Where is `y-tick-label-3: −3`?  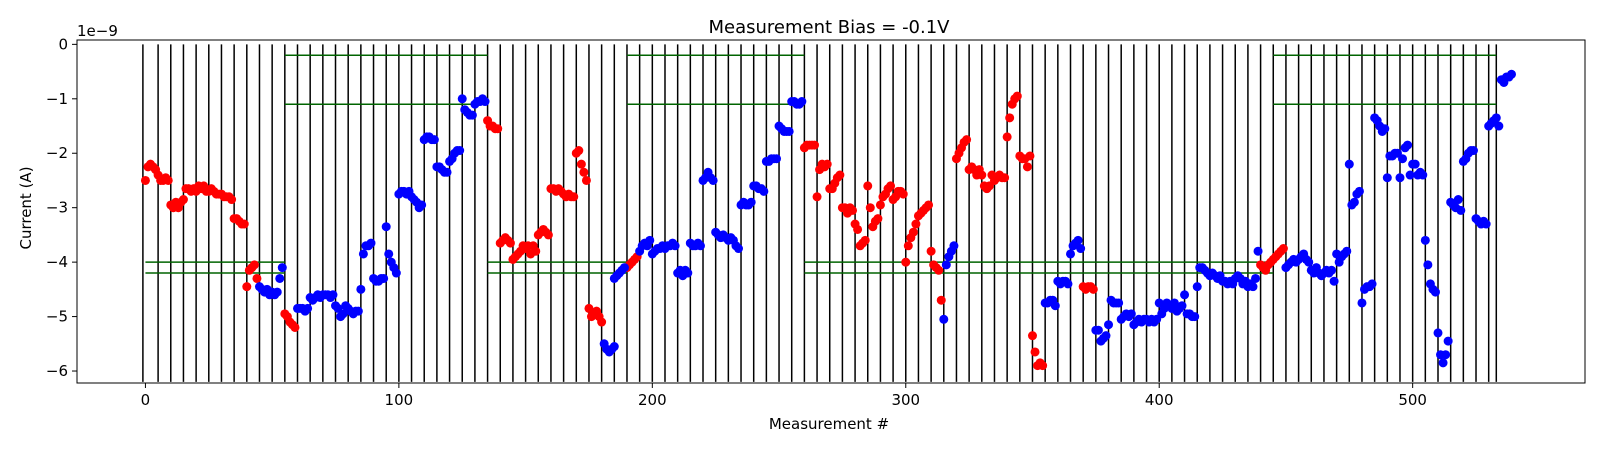 y-tick-label-3: −3 is located at coordinates (57, 208).